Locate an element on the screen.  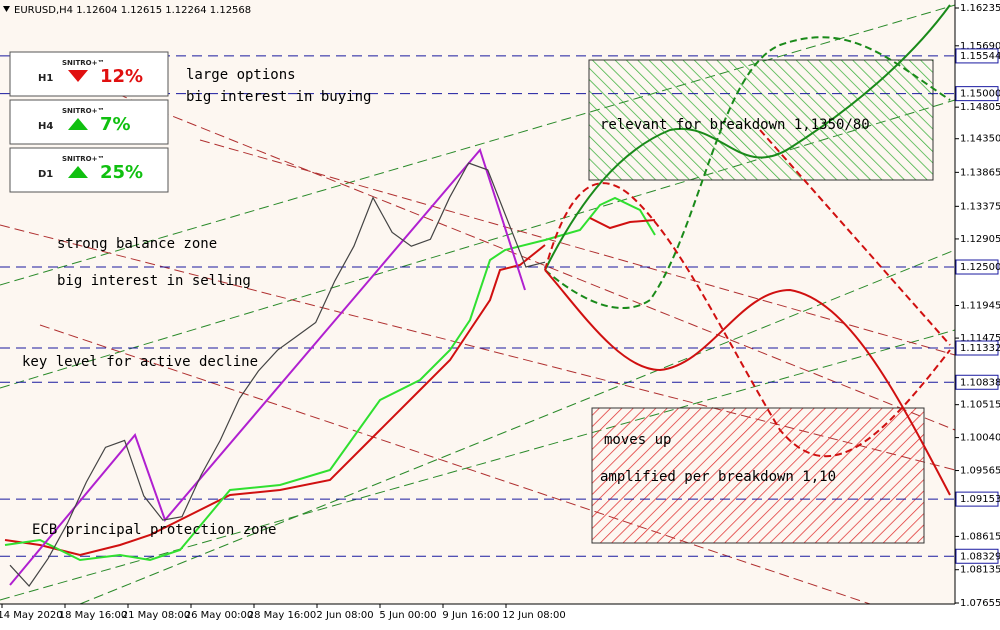
y-tick-label: 1.15544 is located at coordinates (980, 56).